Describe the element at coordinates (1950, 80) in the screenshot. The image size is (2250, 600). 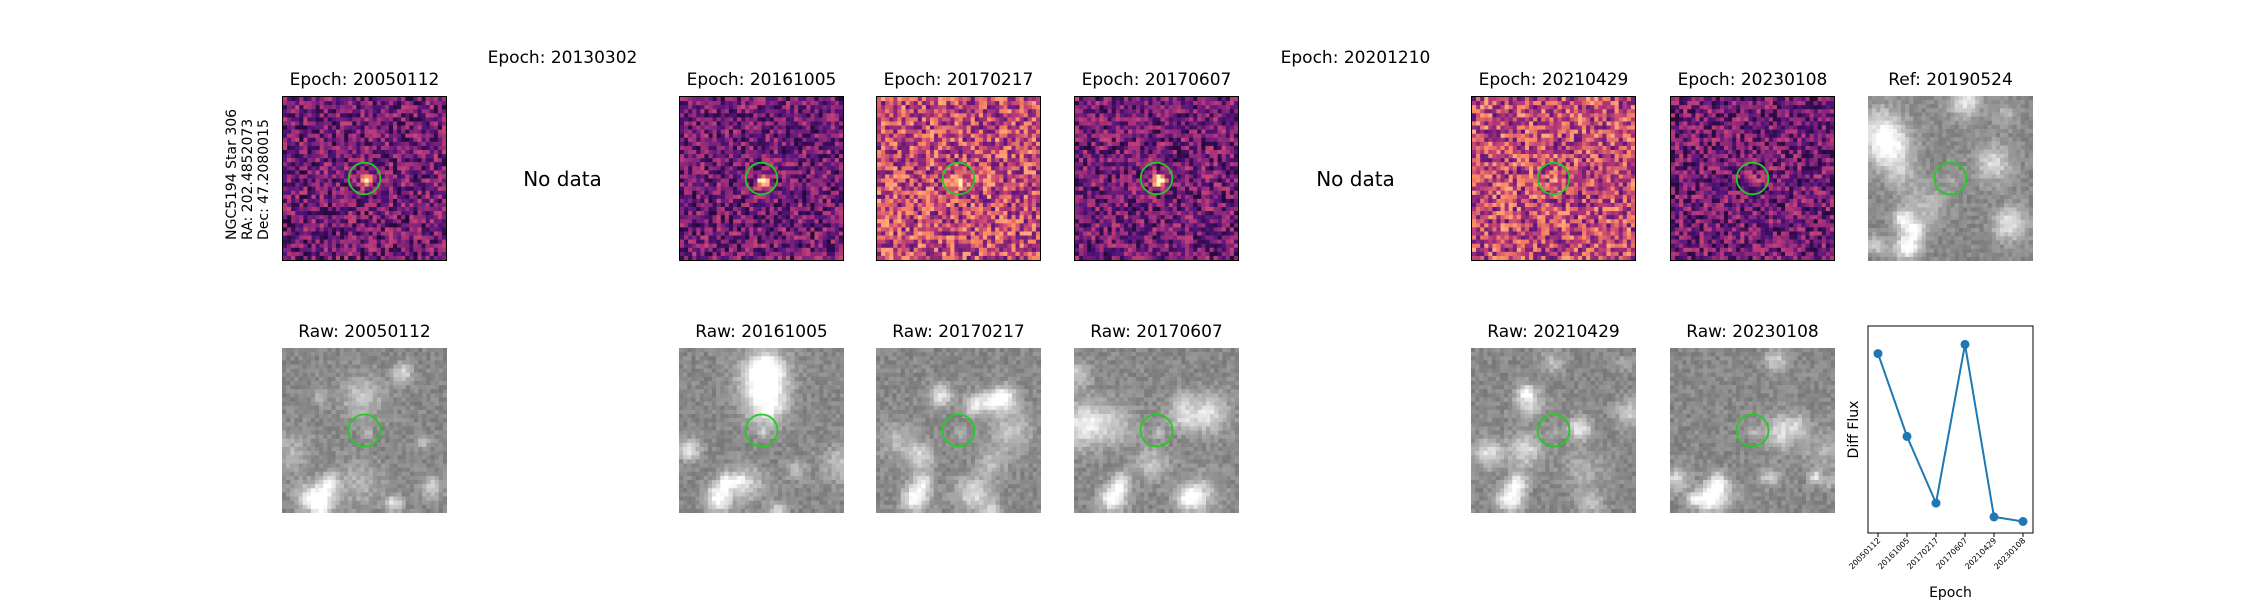
I see `ref-title: Ref: 20190524` at that location.